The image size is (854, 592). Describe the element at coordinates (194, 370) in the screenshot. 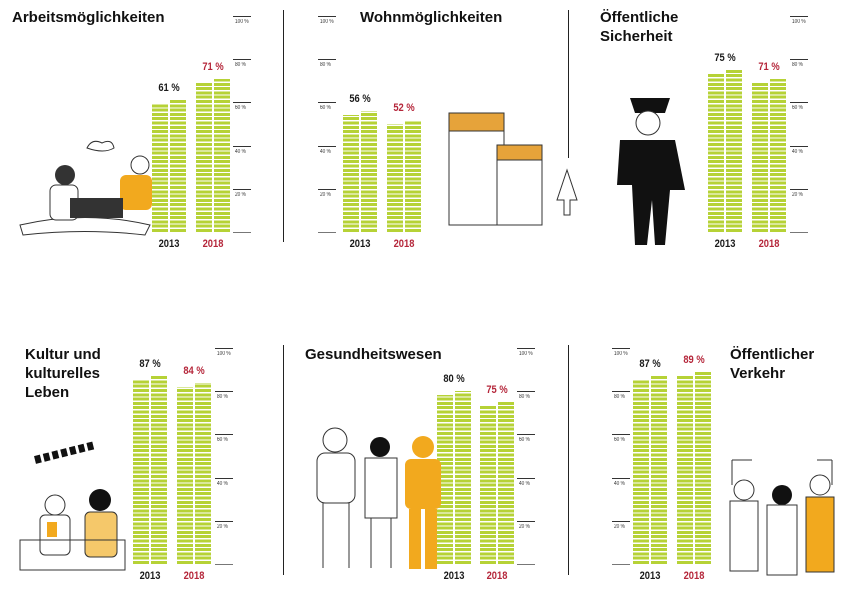

I see `data-label: 84 %` at that location.